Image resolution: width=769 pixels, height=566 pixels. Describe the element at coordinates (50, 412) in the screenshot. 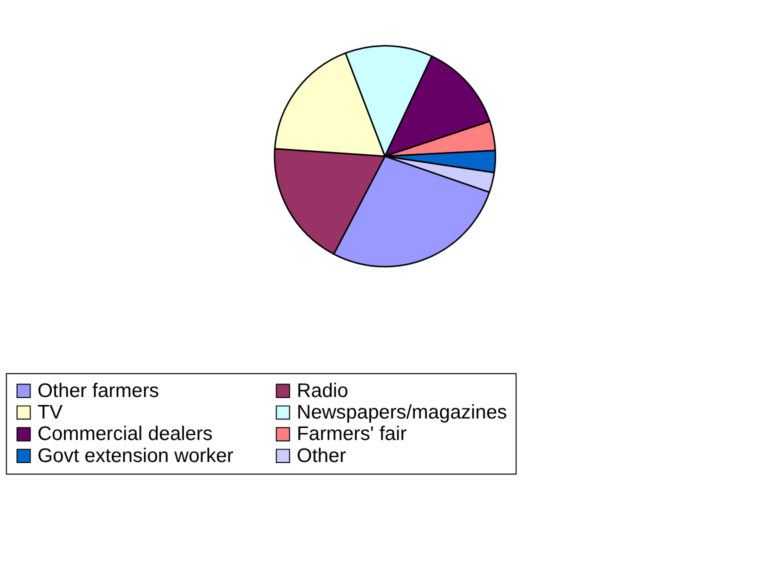

I see `legend-label: TV` at that location.